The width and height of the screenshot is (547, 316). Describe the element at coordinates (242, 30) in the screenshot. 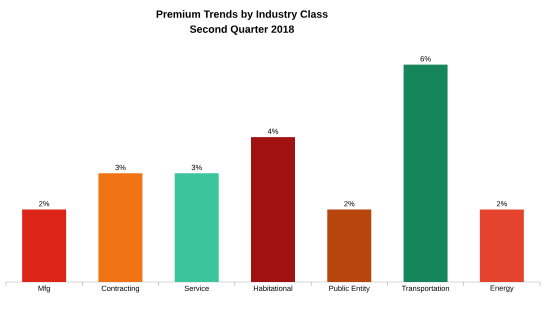

I see `chart-subtitle: Second Quarter 2018` at that location.